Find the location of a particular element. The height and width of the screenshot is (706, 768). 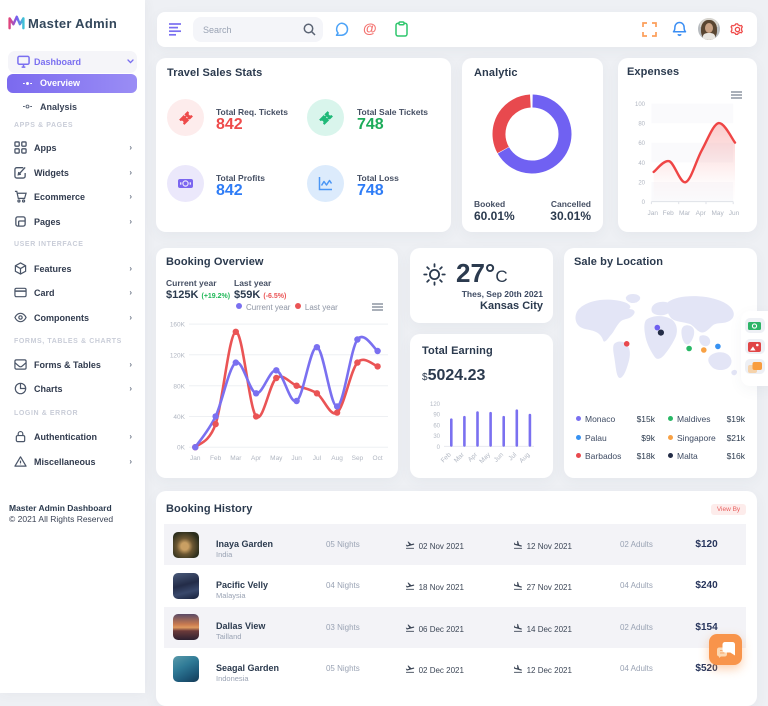

svg-text: 20 is located at coordinates (641, 183).